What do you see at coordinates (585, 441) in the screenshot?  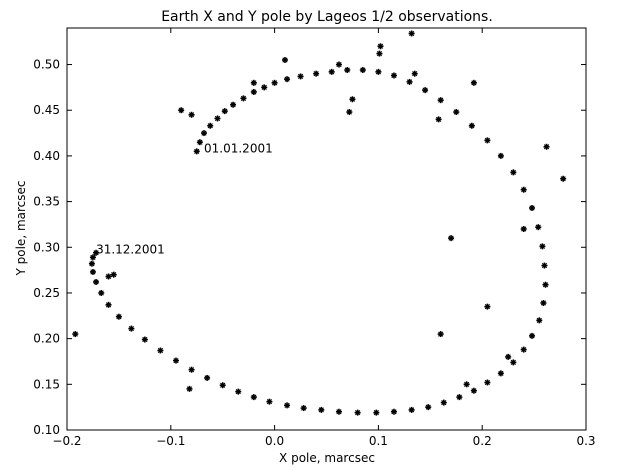 I see `x-tick-label: 0.3` at bounding box center [585, 441].